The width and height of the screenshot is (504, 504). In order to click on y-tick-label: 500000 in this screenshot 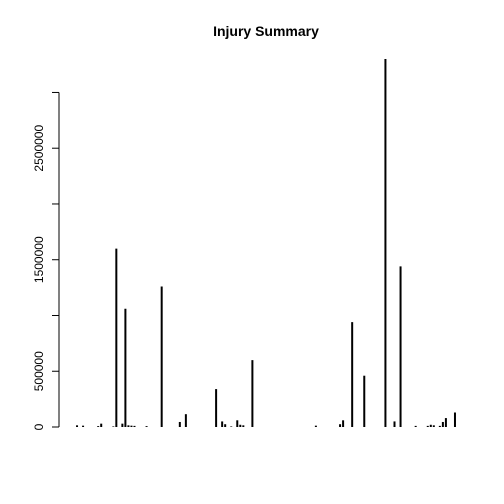, I will do `click(39, 371)`.